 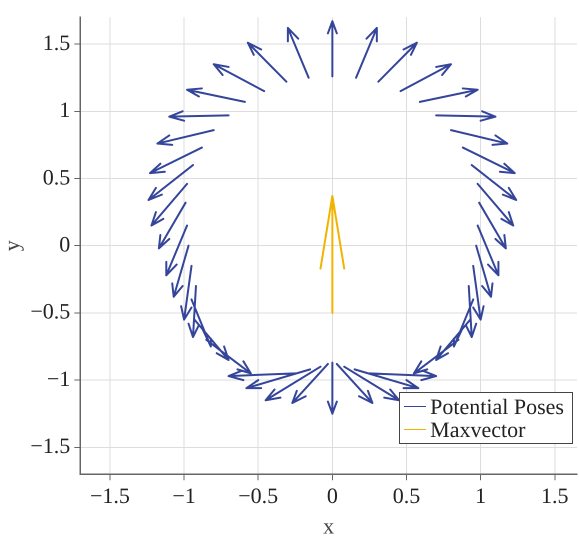 I want to click on y-tick-label: −0.5, so click(x=50, y=311).